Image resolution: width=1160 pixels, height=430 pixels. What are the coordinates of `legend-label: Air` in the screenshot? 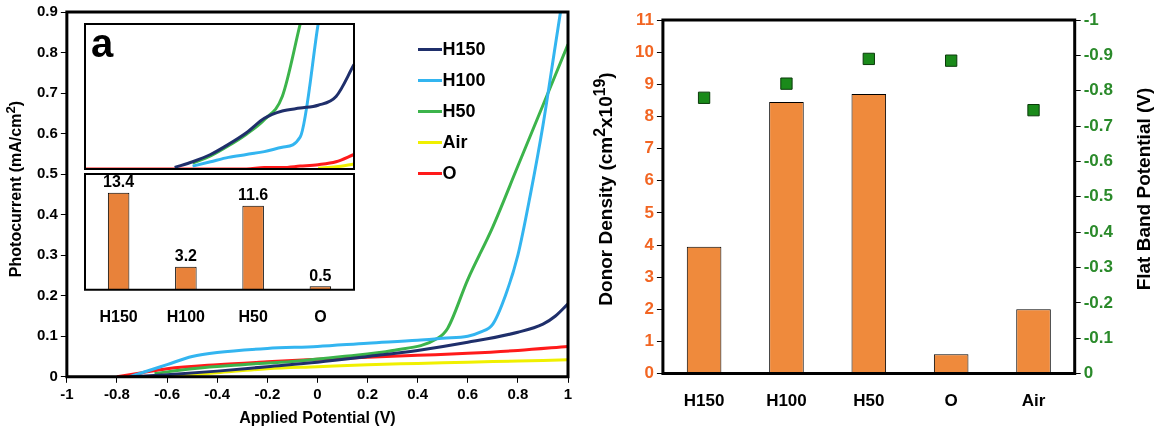 It's located at (455, 143).